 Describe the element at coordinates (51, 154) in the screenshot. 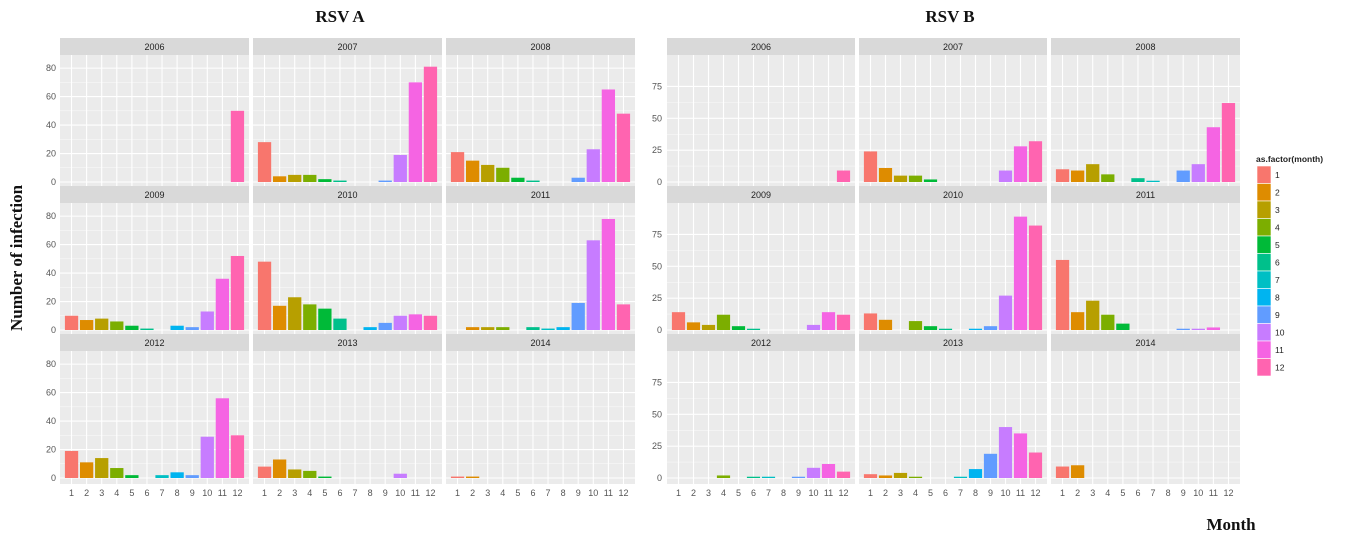

I see `y-tick-label: 20` at that location.